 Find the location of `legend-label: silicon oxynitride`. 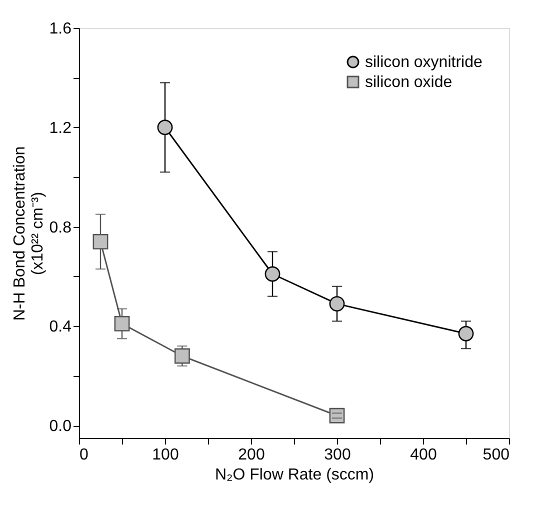

legend-label: silicon oxynitride is located at coordinates (423, 62).